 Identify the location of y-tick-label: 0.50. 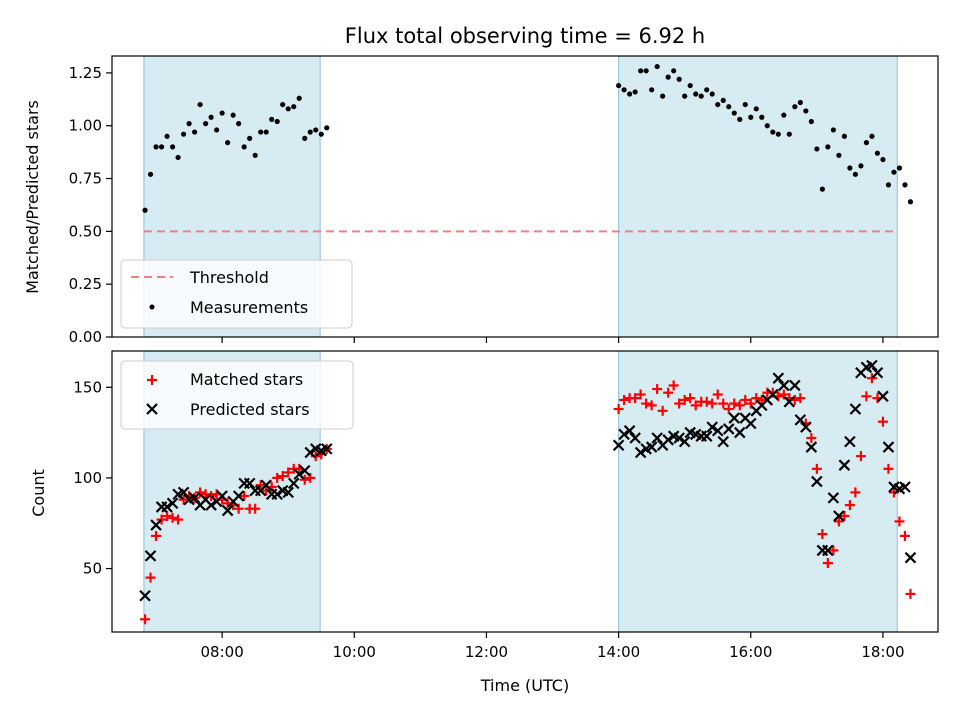
(85, 231).